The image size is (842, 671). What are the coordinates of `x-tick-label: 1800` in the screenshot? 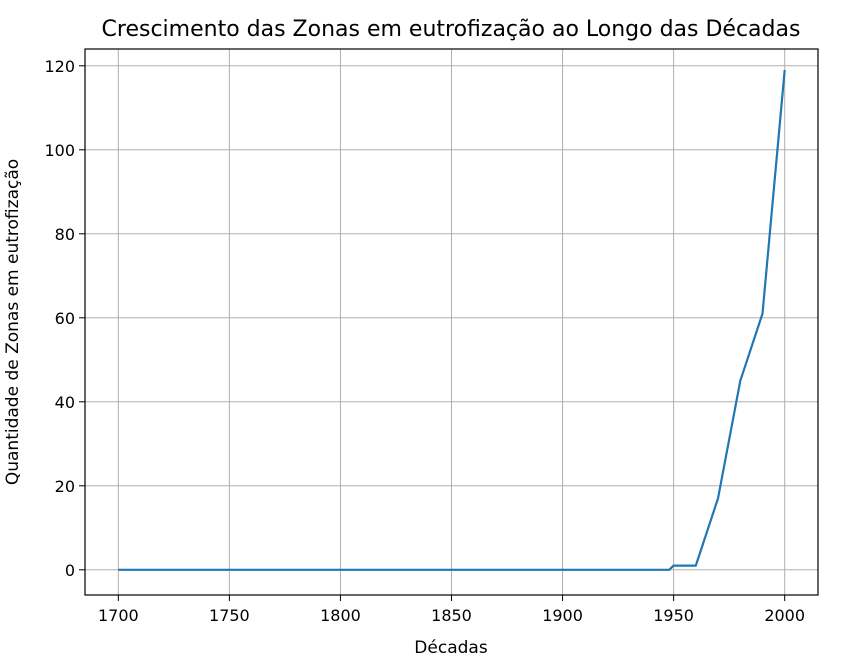 It's located at (340, 615).